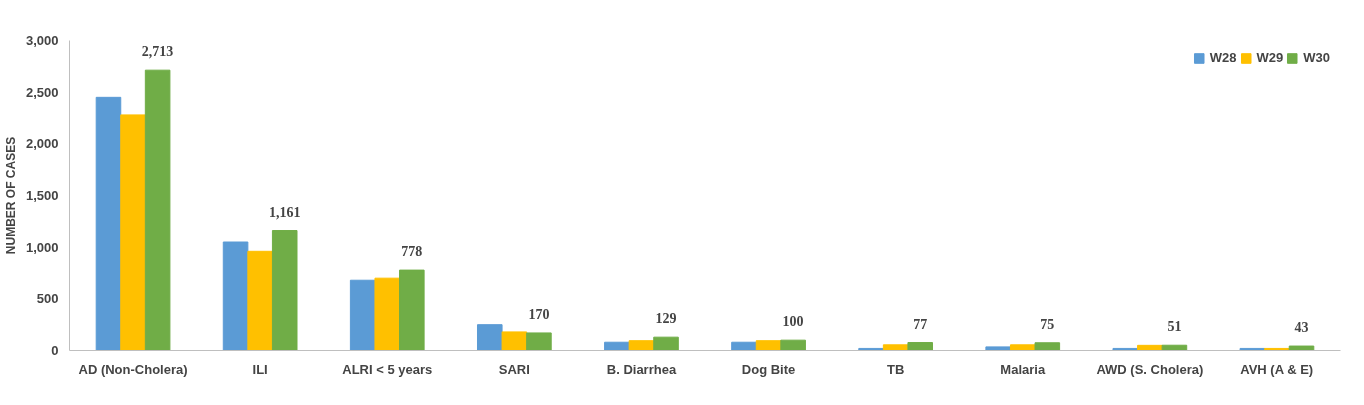  Describe the element at coordinates (1301, 328) in the screenshot. I see `data-label: 43` at that location.